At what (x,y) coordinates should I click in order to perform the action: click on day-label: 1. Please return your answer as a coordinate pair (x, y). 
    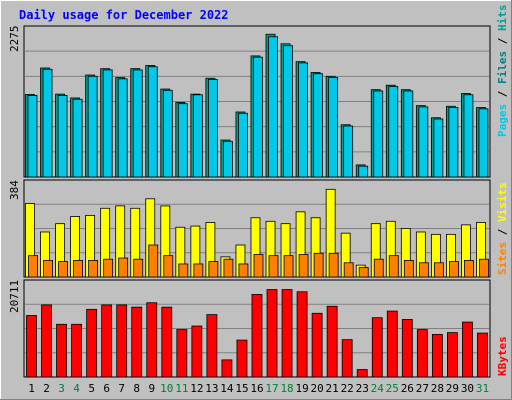
    Looking at the image, I should click on (31, 388).